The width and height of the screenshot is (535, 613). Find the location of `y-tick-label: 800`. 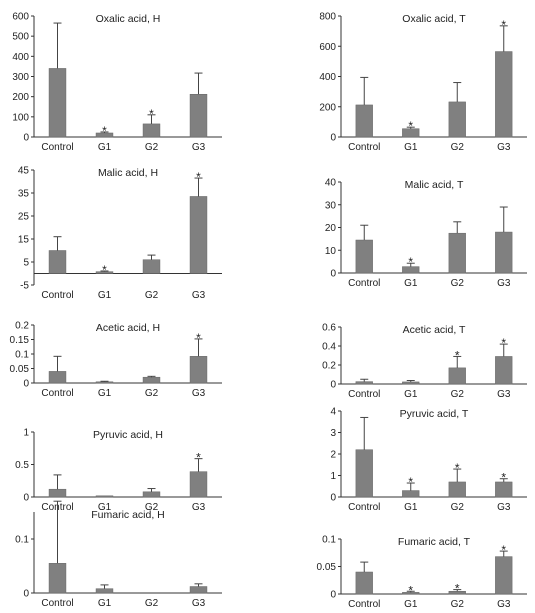

y-tick-label: 800 is located at coordinates (327, 17).